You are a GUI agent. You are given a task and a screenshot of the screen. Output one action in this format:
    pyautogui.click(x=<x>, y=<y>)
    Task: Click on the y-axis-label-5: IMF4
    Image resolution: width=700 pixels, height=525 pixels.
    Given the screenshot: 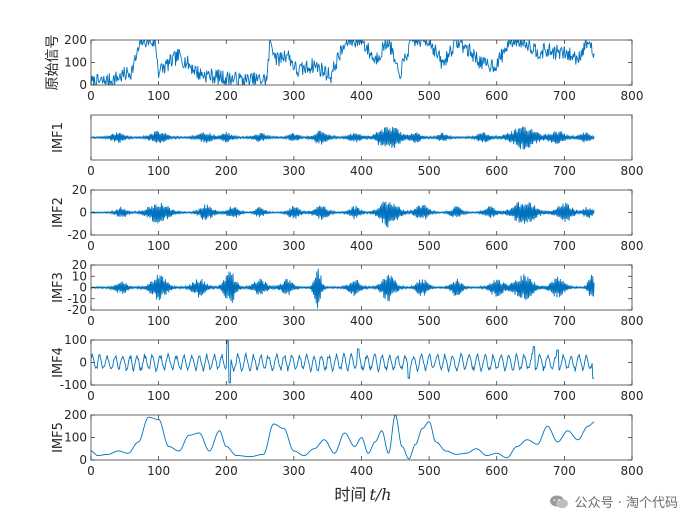 What is the action you would take?
    pyautogui.click(x=58, y=362)
    